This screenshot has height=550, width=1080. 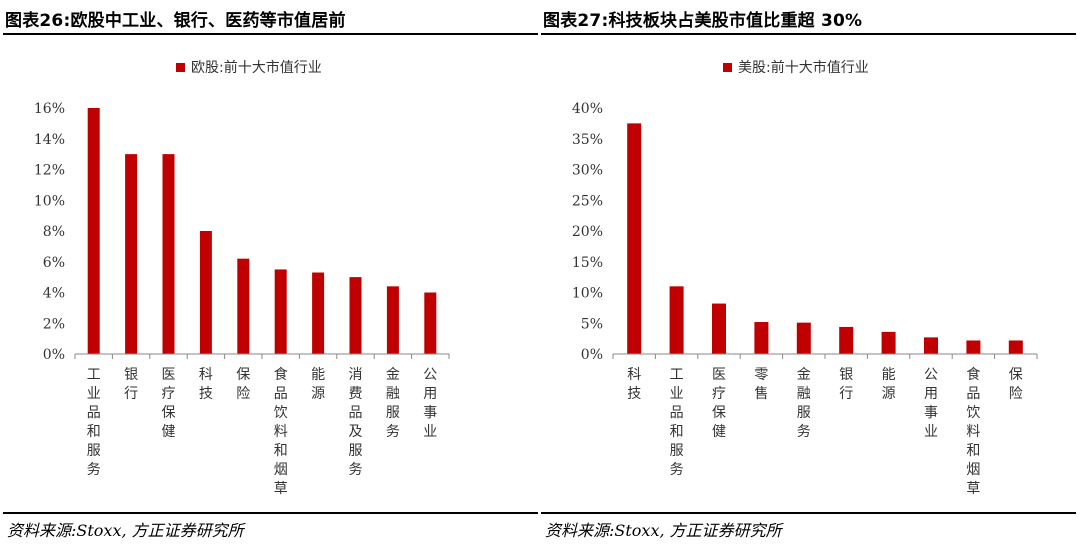 What do you see at coordinates (54, 263) in the screenshot?
I see `y-tick-label: 6%` at bounding box center [54, 263].